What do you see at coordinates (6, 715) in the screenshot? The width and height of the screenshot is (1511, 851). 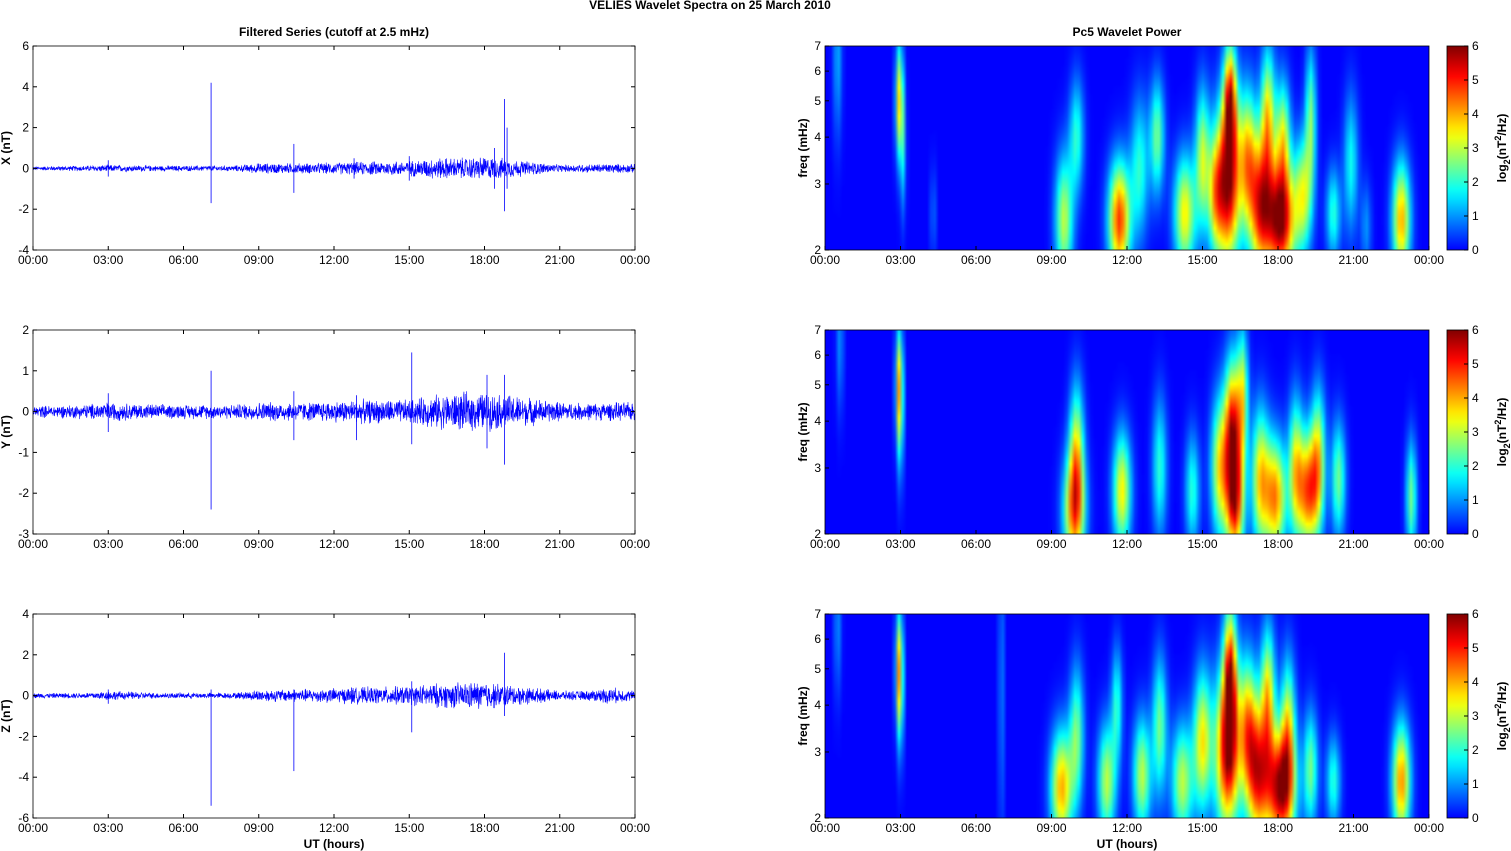 I see `series-ylabel: Z (nT)` at bounding box center [6, 715].